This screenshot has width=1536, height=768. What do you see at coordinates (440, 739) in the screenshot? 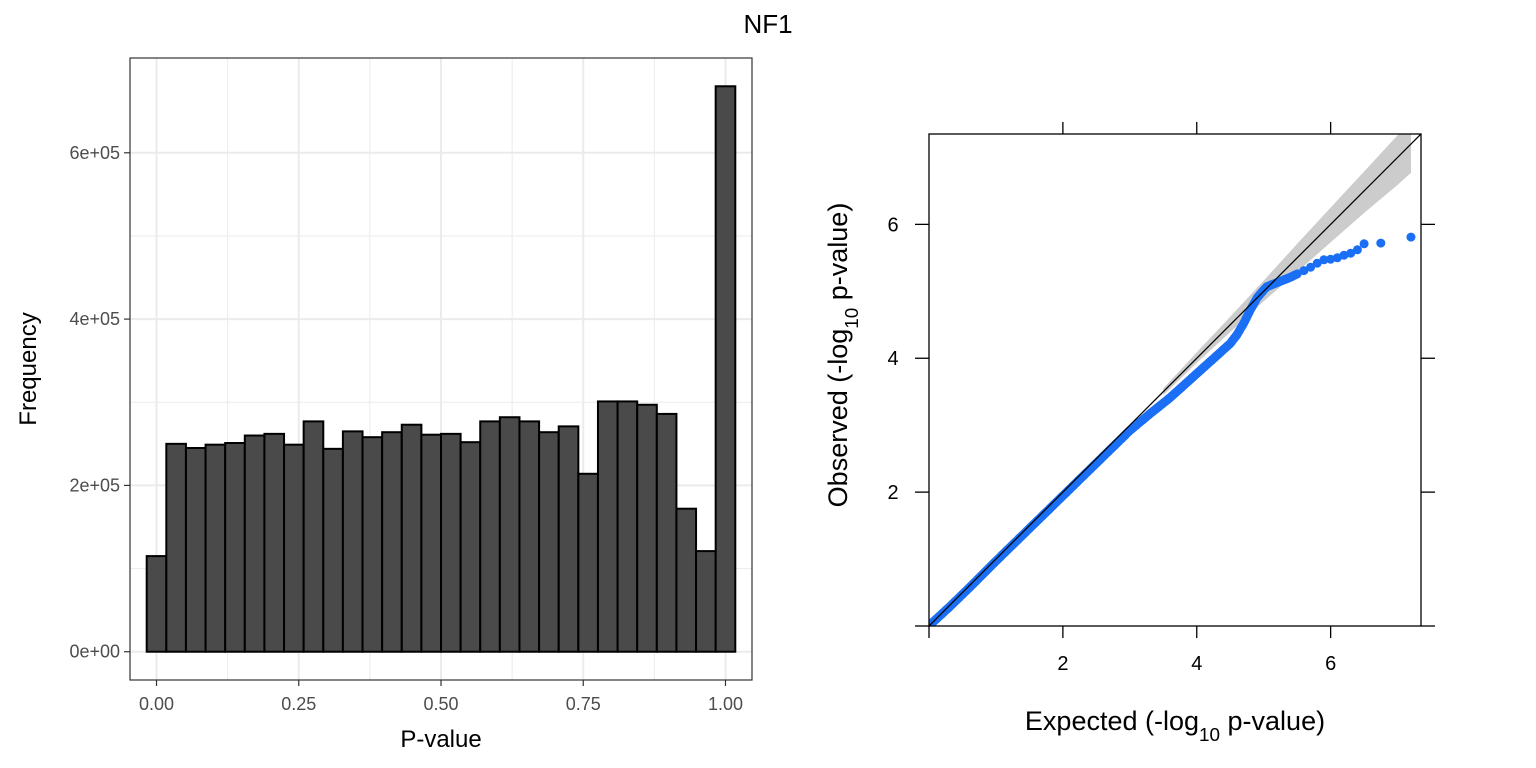
I see `x-axis-label: P-value` at bounding box center [440, 739].